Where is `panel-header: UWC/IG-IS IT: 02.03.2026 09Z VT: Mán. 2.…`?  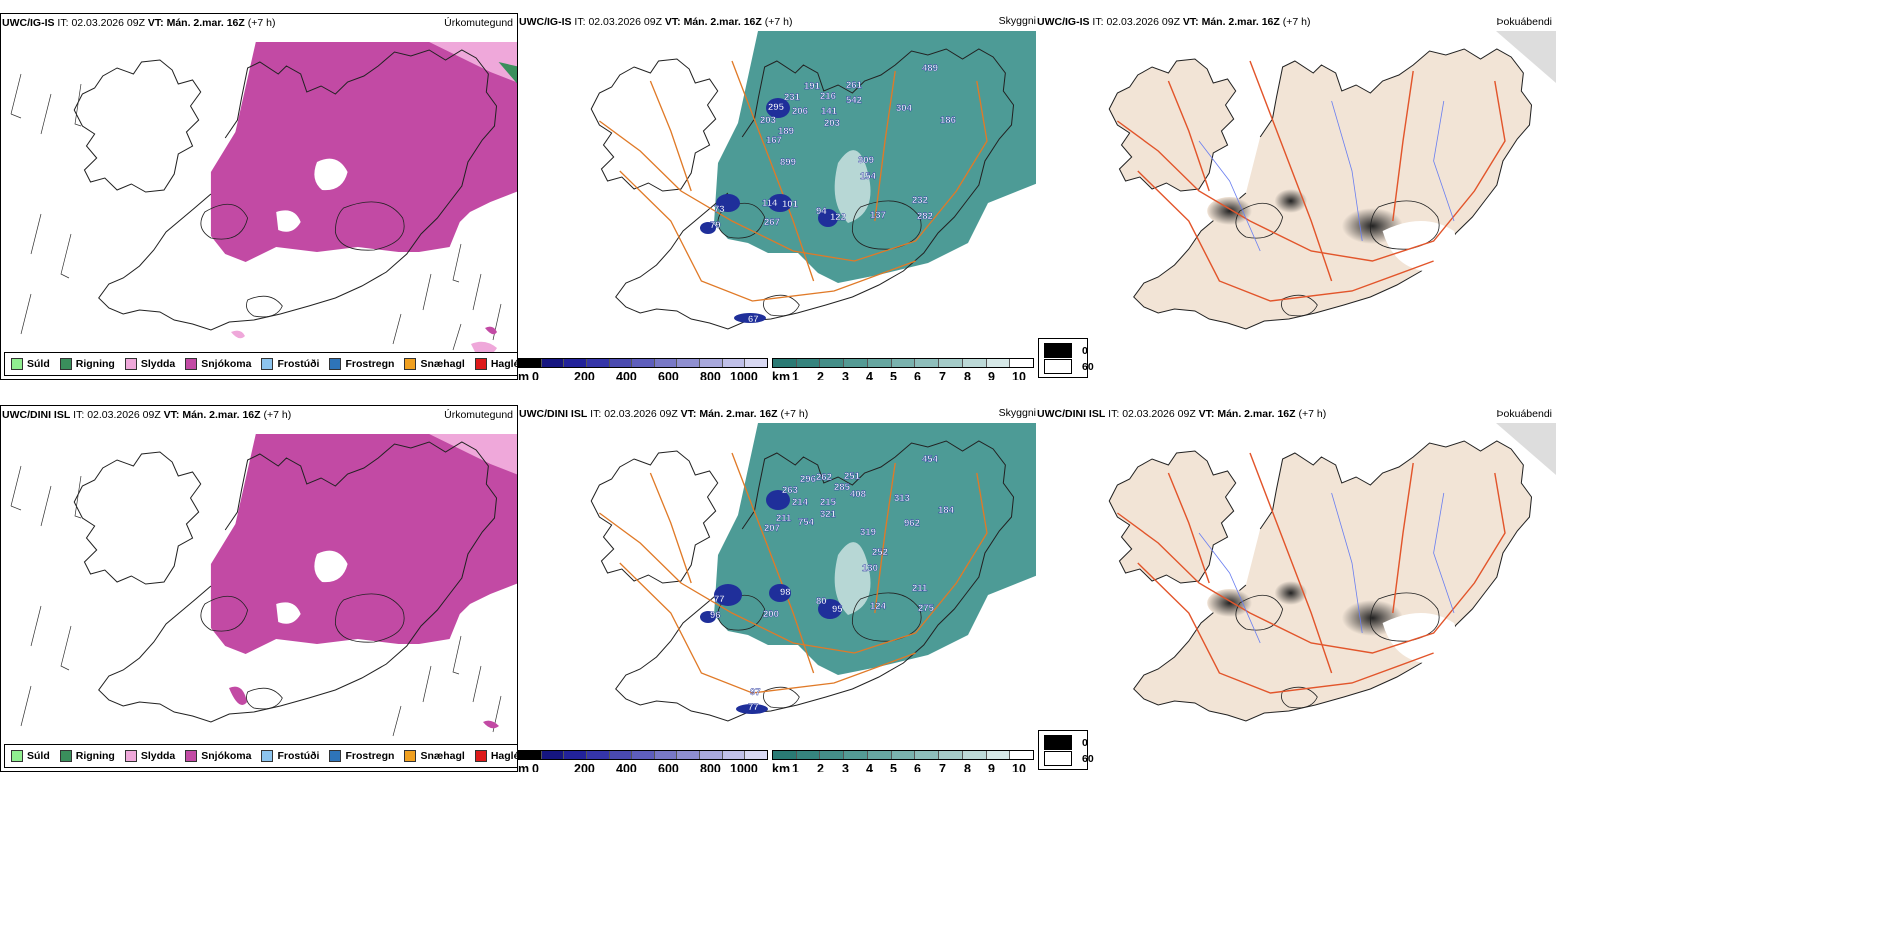
panel-header: UWC/IG-IS IT: 02.03.2026 09Z VT: Mán. 2.… is located at coordinates (656, 22).